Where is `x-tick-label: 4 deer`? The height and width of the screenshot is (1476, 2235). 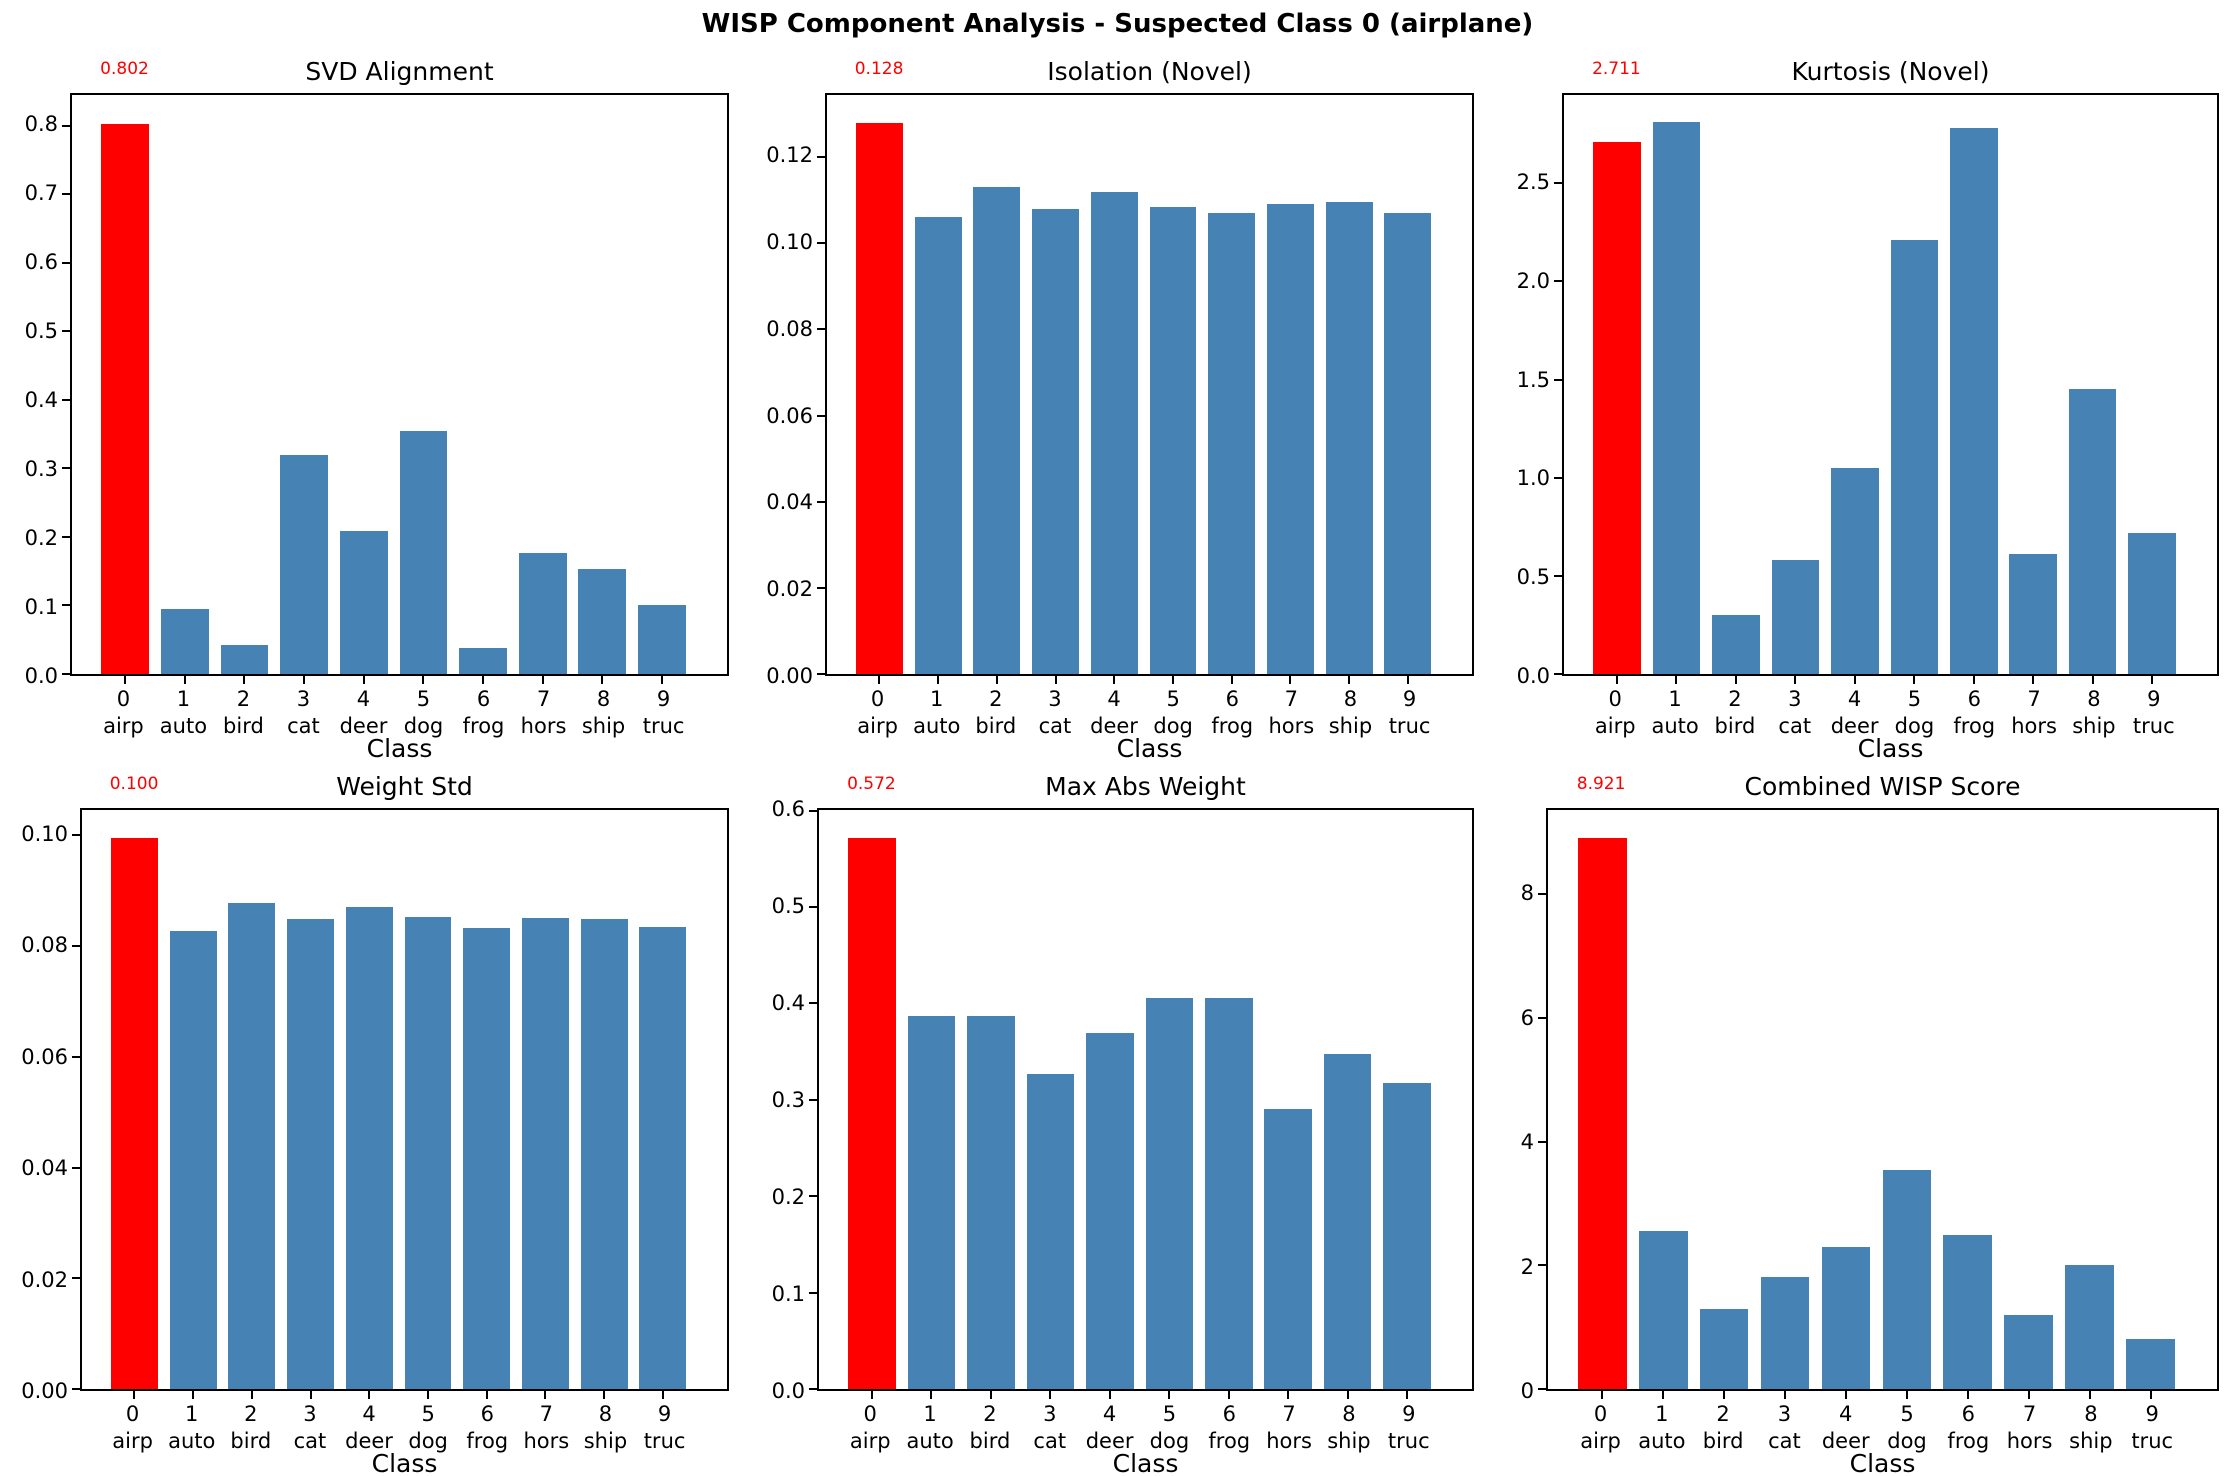
x-tick-label: 4 deer is located at coordinates (1854, 712).